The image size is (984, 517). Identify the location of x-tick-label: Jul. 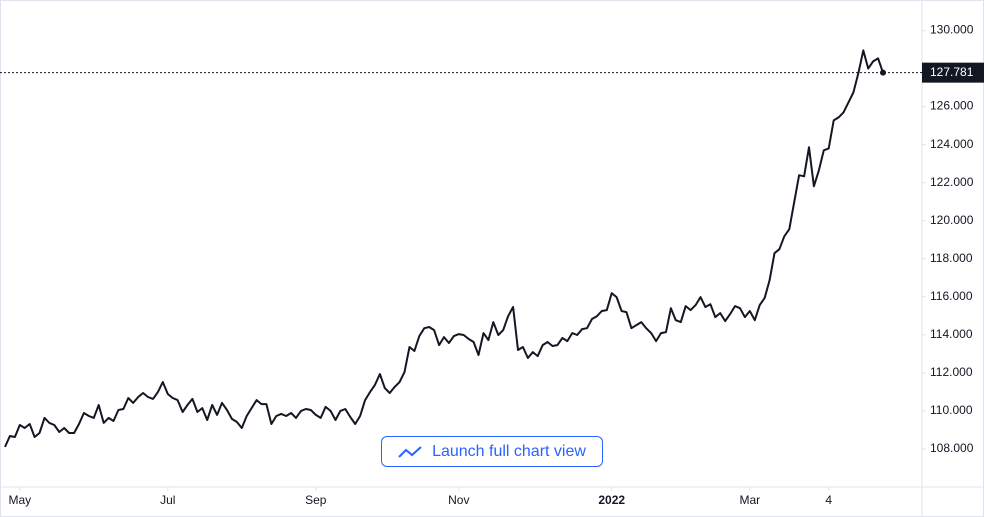
(167, 500).